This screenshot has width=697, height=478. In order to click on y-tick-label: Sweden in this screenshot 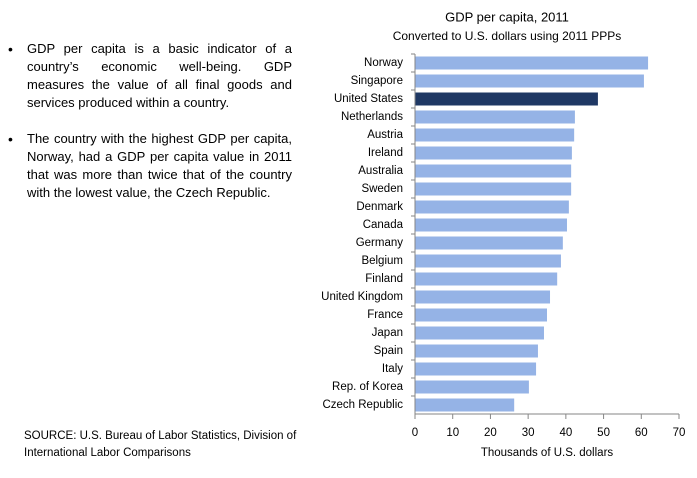, I will do `click(382, 189)`.